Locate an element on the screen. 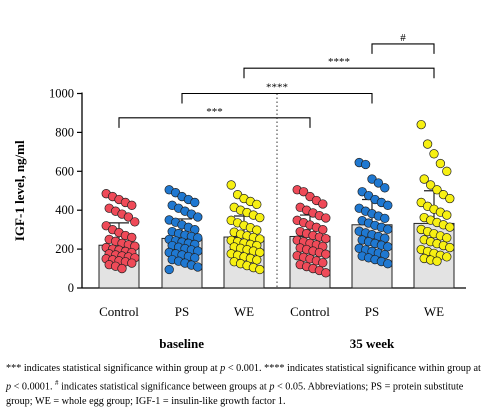 Image resolution: width=489 pixels, height=419 pixels. y-tick-label: 1000 is located at coordinates (61, 94).